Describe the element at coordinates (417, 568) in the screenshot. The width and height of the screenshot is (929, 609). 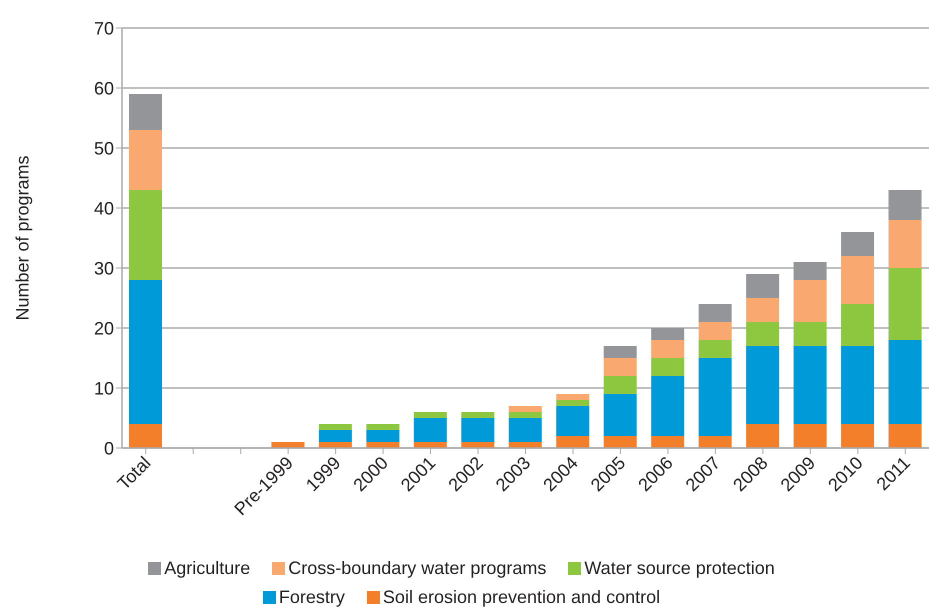
I see `legend-label: Cross-boundary water programs` at that location.